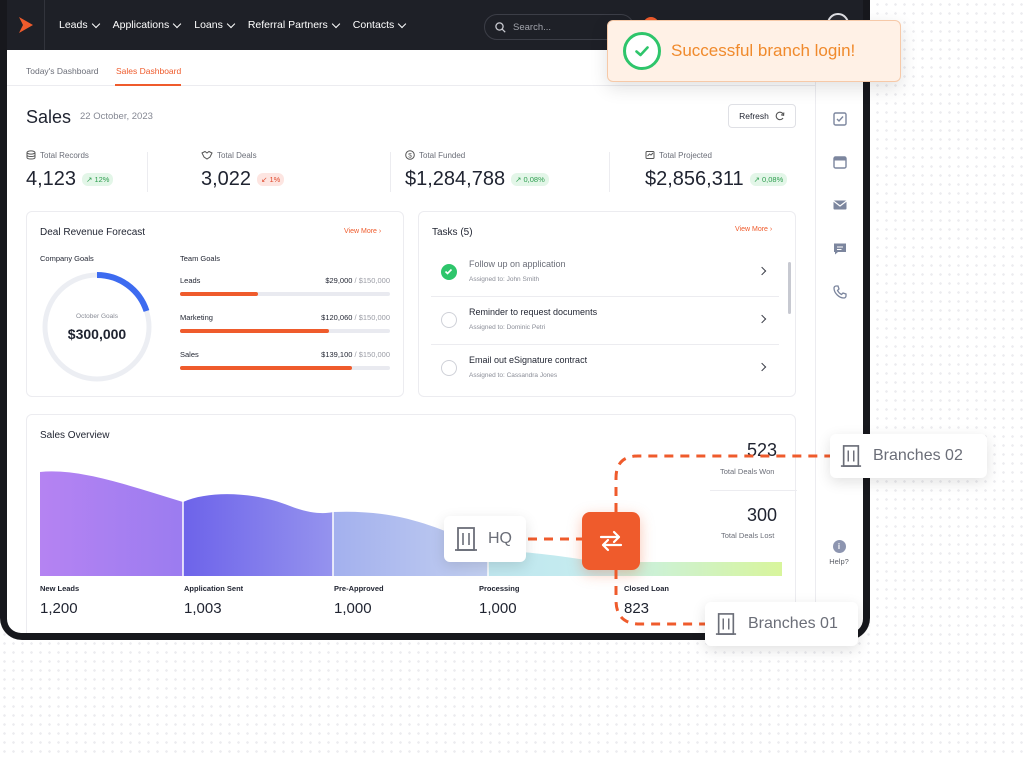 This screenshot has width=1024, height=759. I want to click on stage-label: Closed Loan, so click(647, 588).